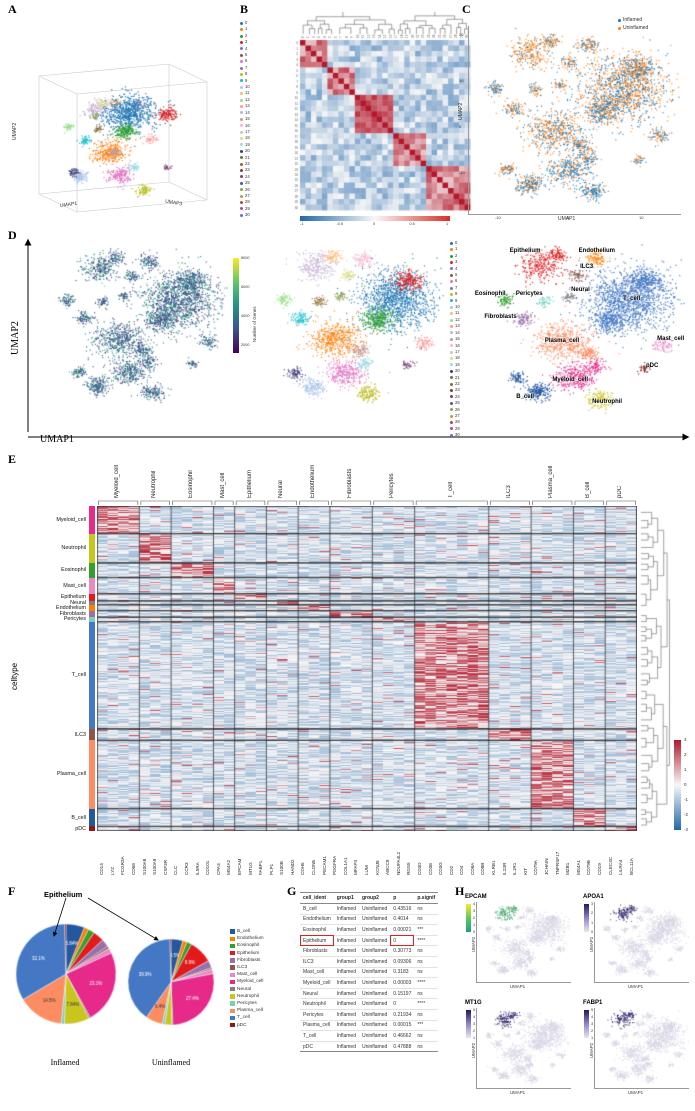  Describe the element at coordinates (402, 898) in the screenshot. I see `table-header-cell: p` at that location.